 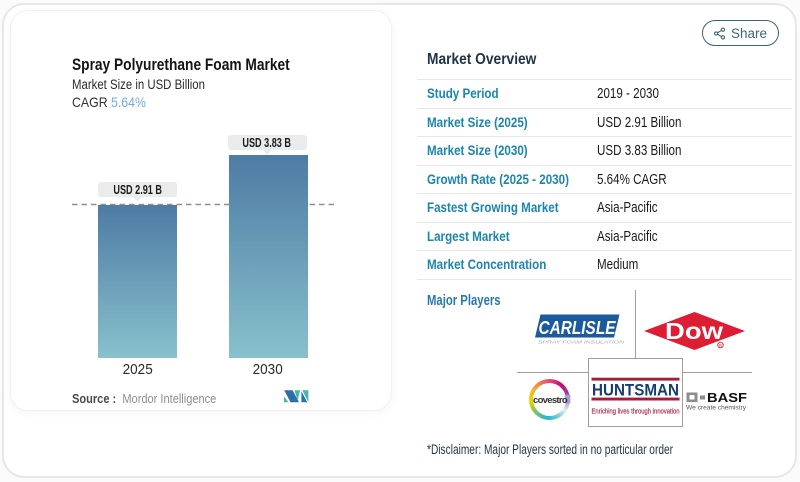 What do you see at coordinates (581, 342) in the screenshot?
I see `svg-text: SPRAY FOAM INSULATION` at bounding box center [581, 342].